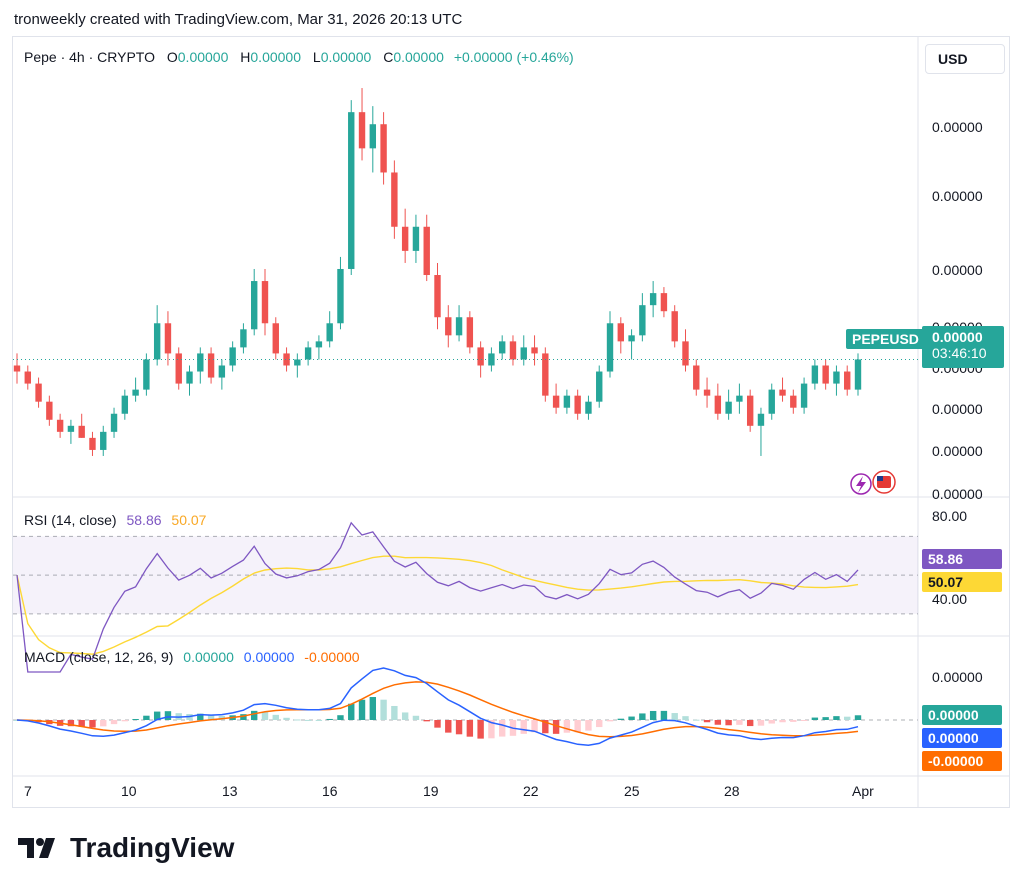 The width and height of the screenshot is (1024, 888). Describe the element at coordinates (531, 791) in the screenshot. I see `time-axis-label: 22` at that location.